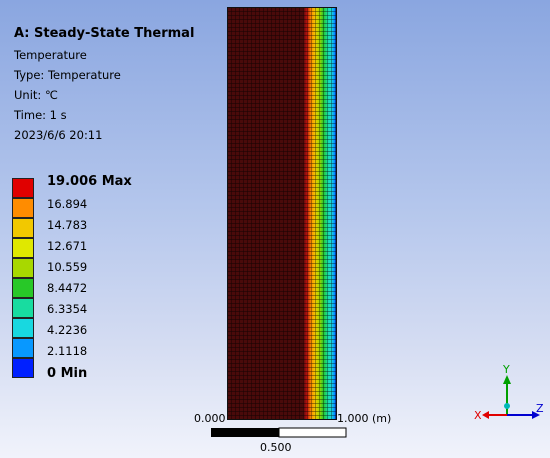 This screenshot has width=550, height=458. I want to click on scale-right-label: 1.000 (m), so click(364, 418).